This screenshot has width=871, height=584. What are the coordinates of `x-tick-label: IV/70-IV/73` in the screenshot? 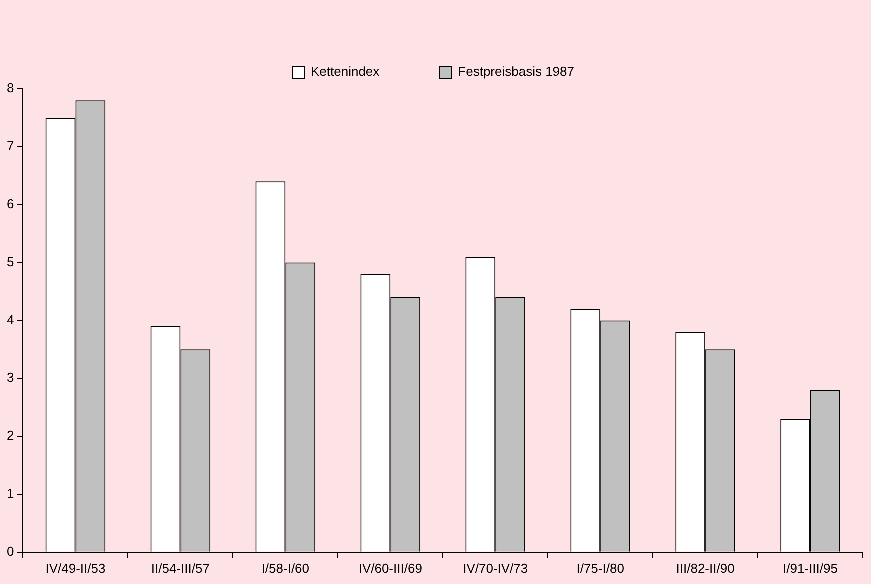 It's located at (495, 568).